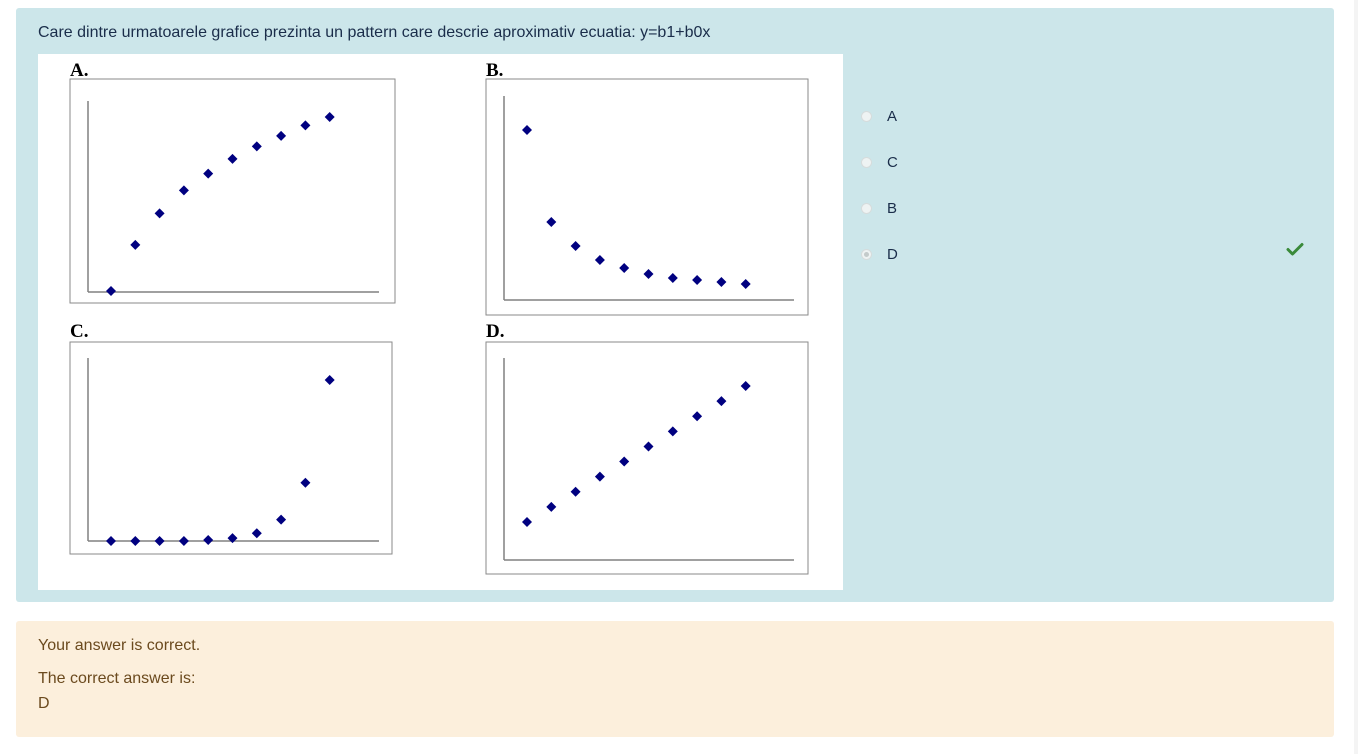 This screenshot has width=1358, height=754. Describe the element at coordinates (79, 331) in the screenshot. I see `chart-label: C.` at that location.